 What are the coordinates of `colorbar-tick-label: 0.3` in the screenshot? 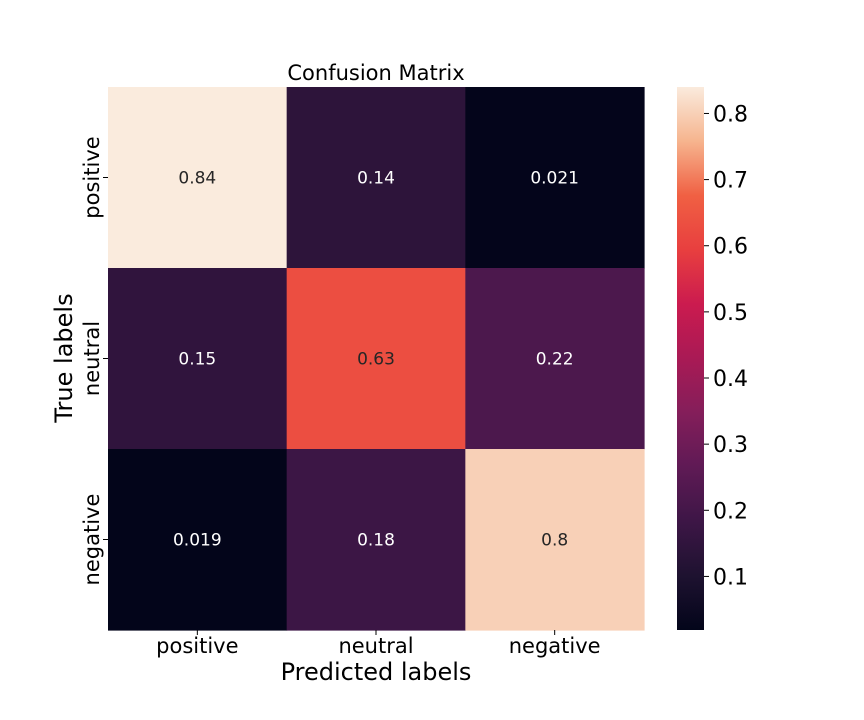 It's located at (730, 445).